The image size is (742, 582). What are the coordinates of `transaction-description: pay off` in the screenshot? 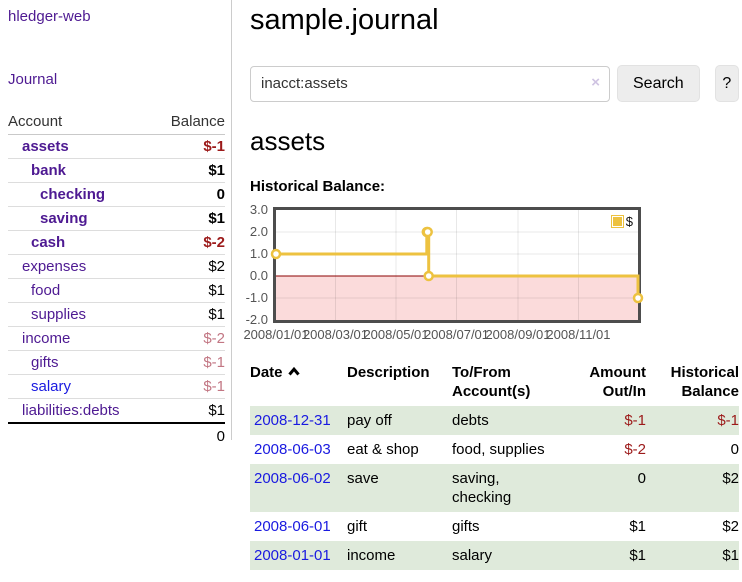 It's located at (399, 420).